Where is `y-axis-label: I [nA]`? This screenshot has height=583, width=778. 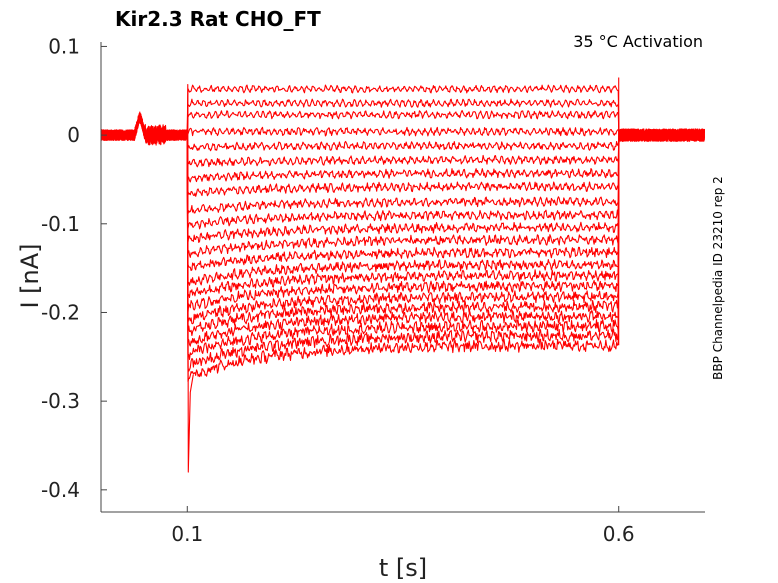 y-axis-label: I [nA] is located at coordinates (30, 275).